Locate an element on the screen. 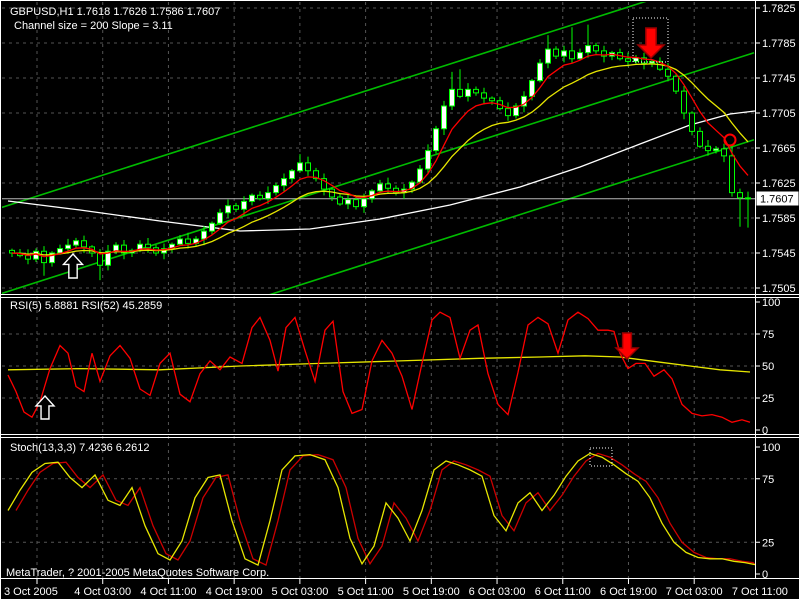  sell-signal-circle is located at coordinates (730, 140).